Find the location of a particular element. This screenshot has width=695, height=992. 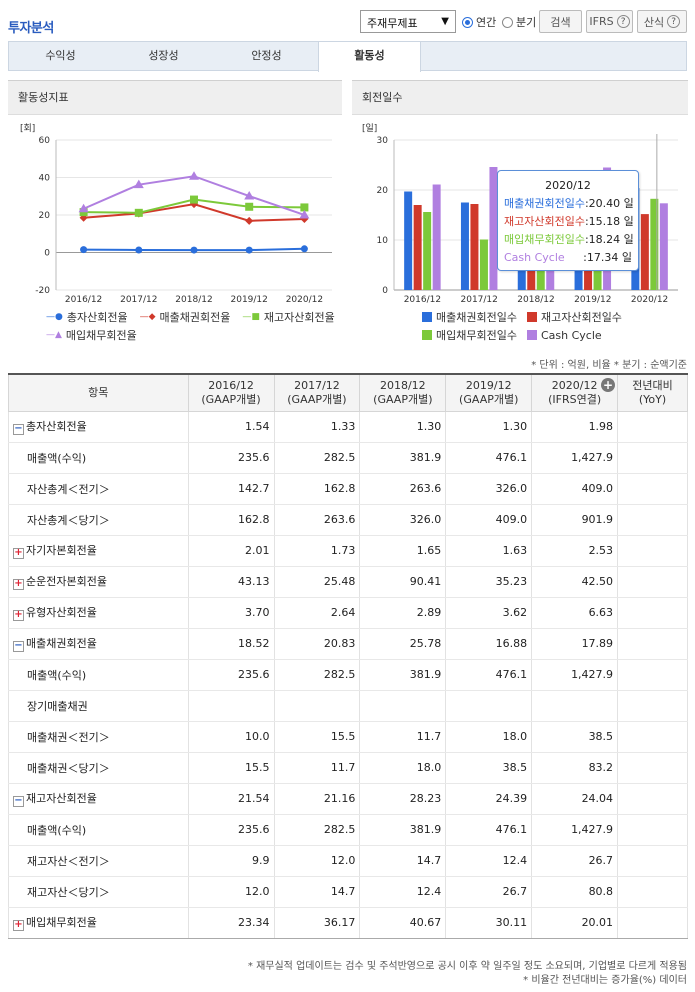

legend-marker-icon: —● is located at coordinates (54, 317).